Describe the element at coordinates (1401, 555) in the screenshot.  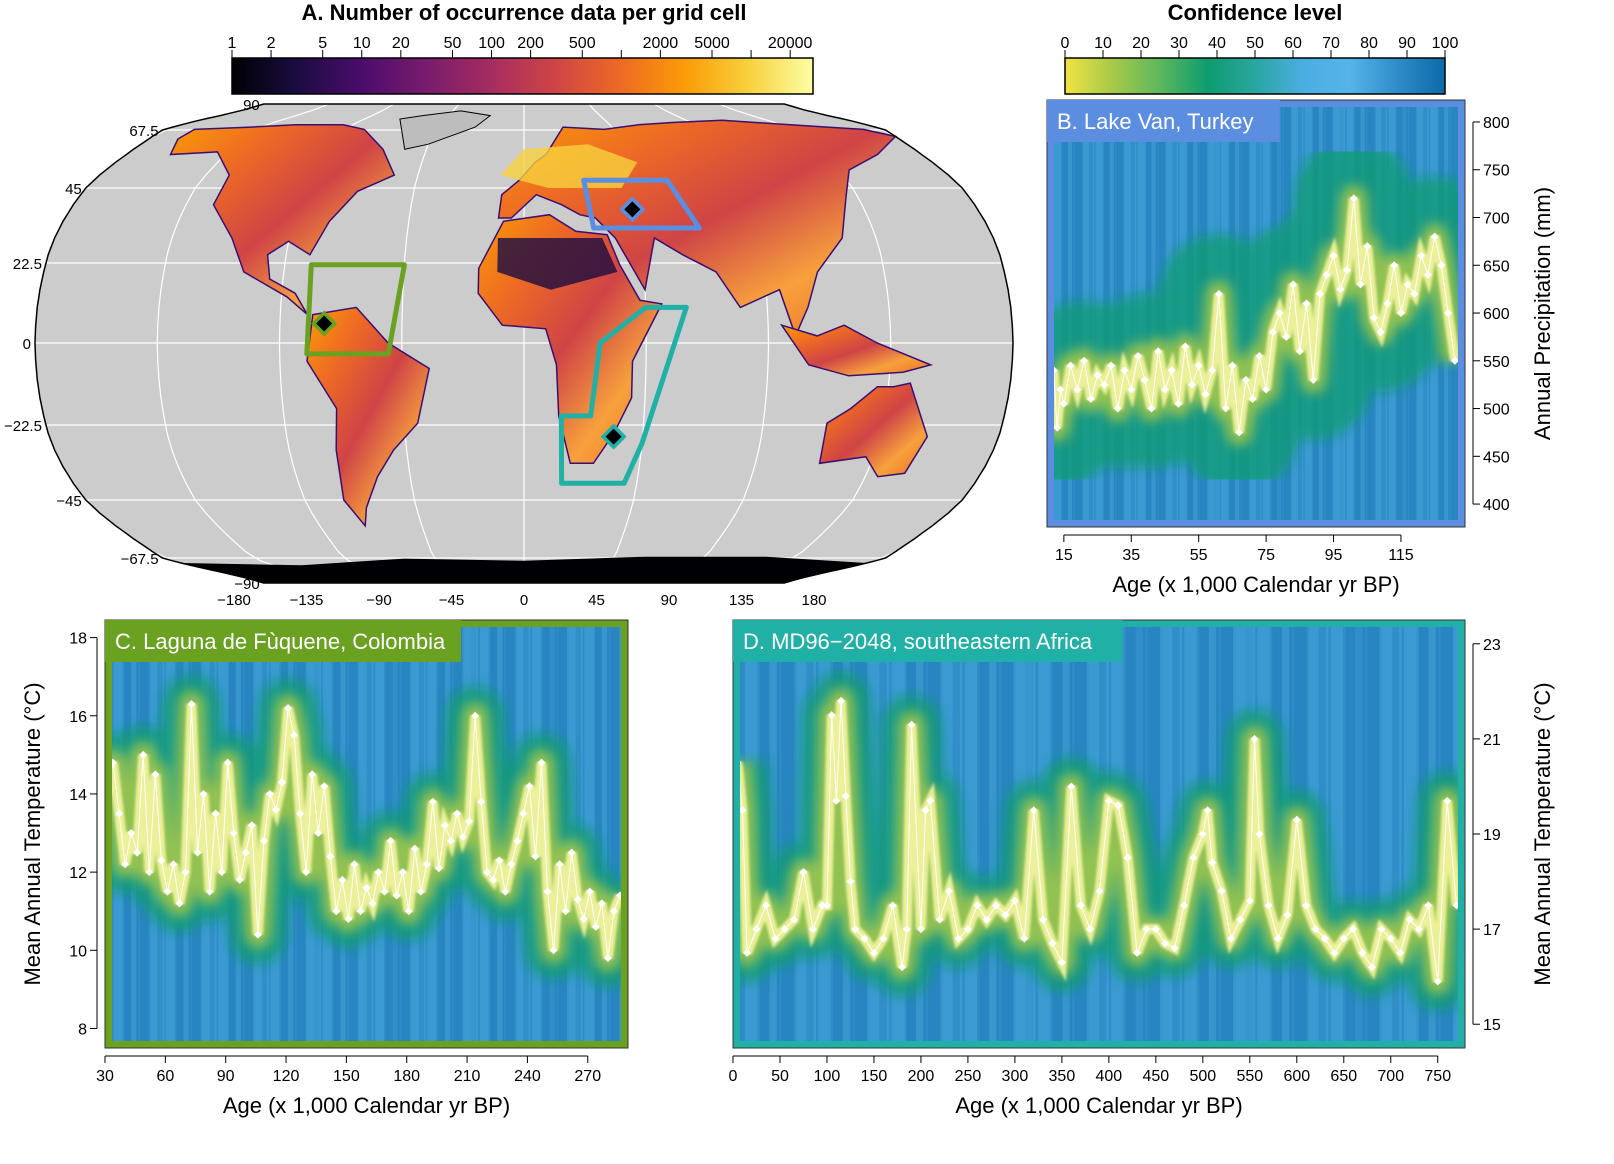
I see `x-tick-label: 115` at that location.